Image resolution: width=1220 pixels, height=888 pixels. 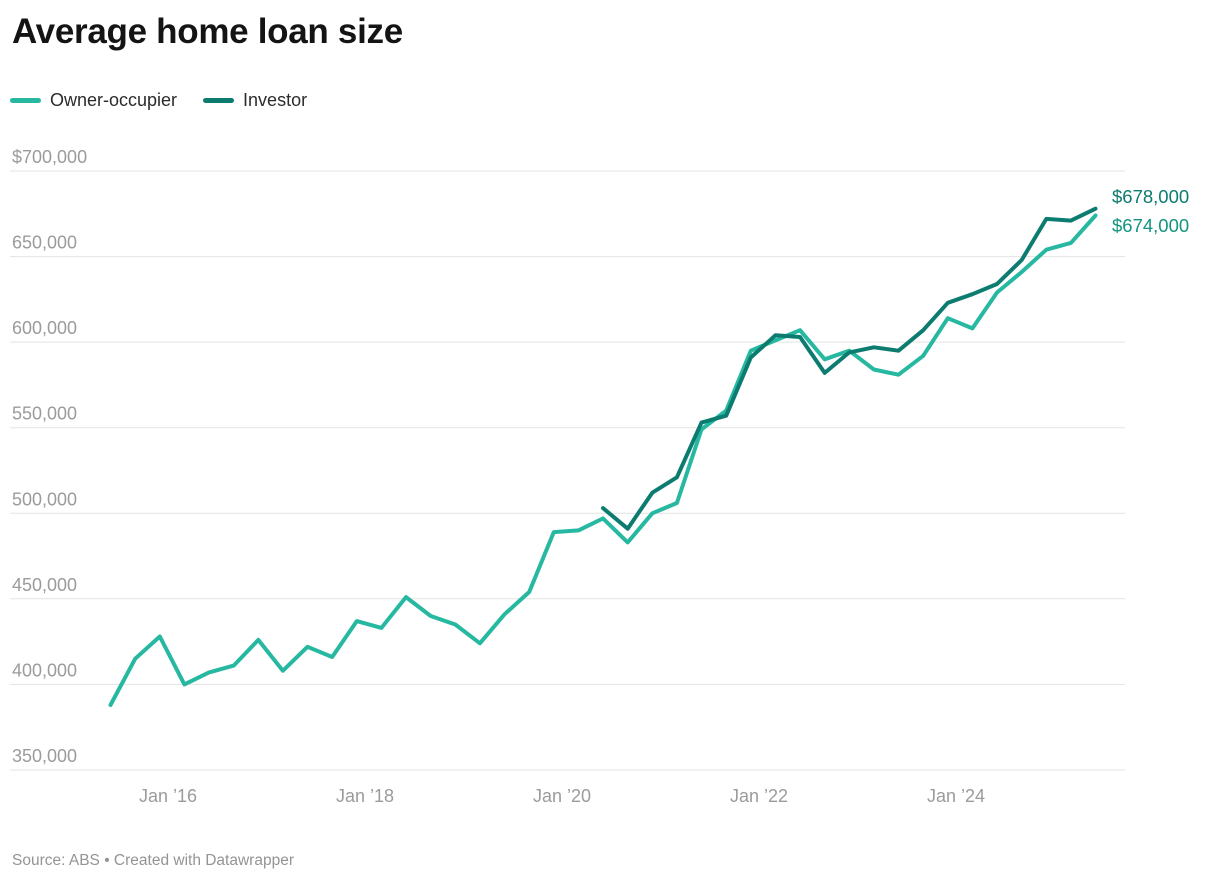 What do you see at coordinates (153, 860) in the screenshot?
I see `source-attribution: Source: ABS • Created with Datawrapper` at bounding box center [153, 860].